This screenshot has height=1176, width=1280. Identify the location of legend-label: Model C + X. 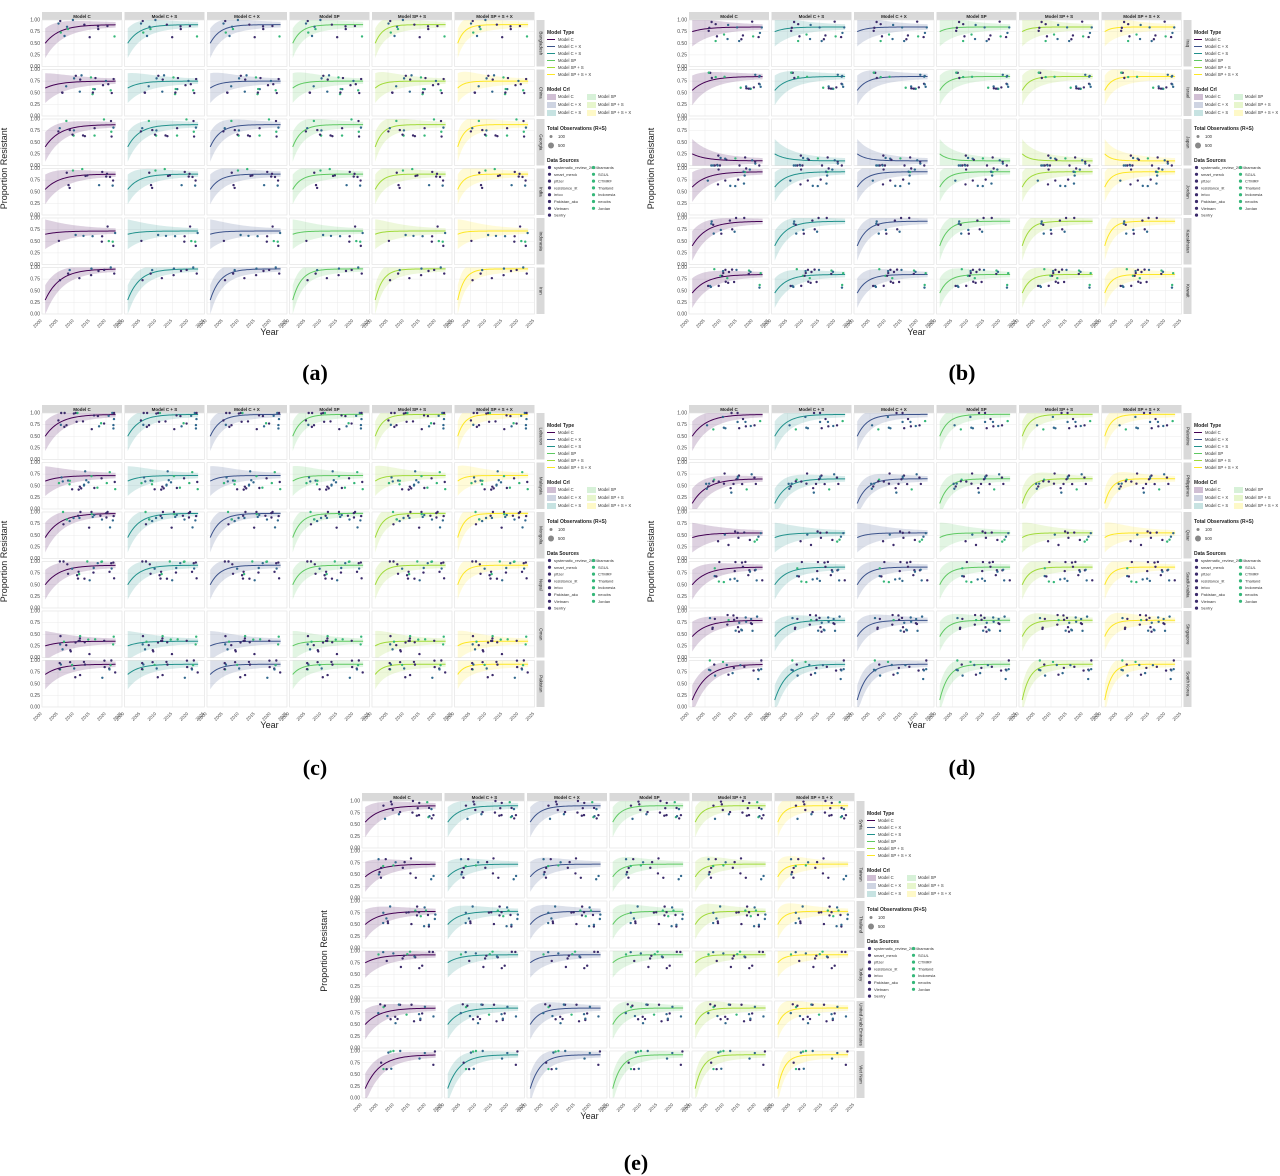
(569, 439).